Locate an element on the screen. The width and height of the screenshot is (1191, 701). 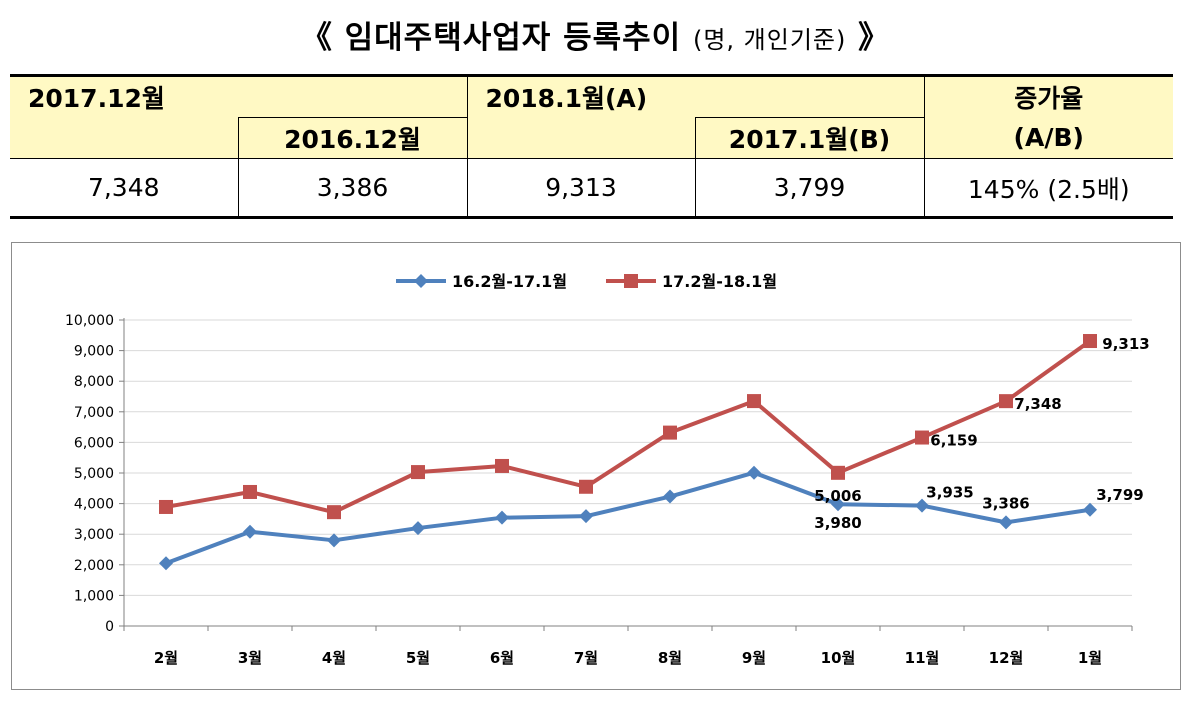
header-2017-1: 2017.1월(B) is located at coordinates (809, 138).